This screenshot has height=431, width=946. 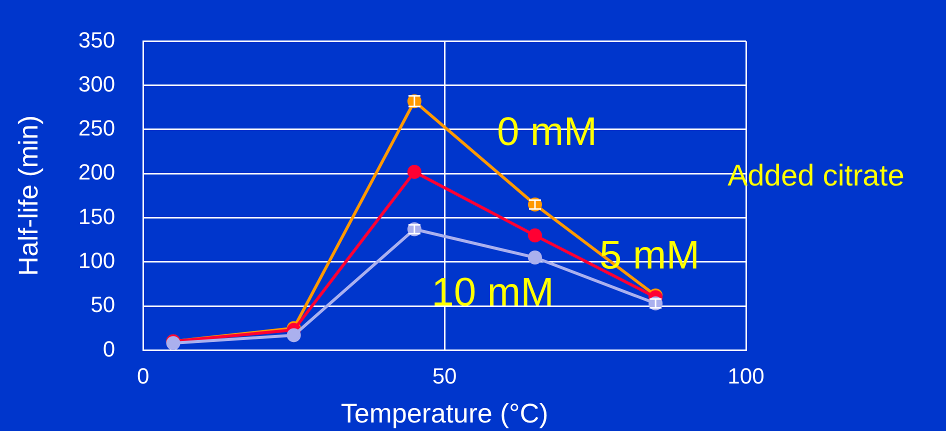 What do you see at coordinates (109, 349) in the screenshot?
I see `y-tick-label: 0` at bounding box center [109, 349].